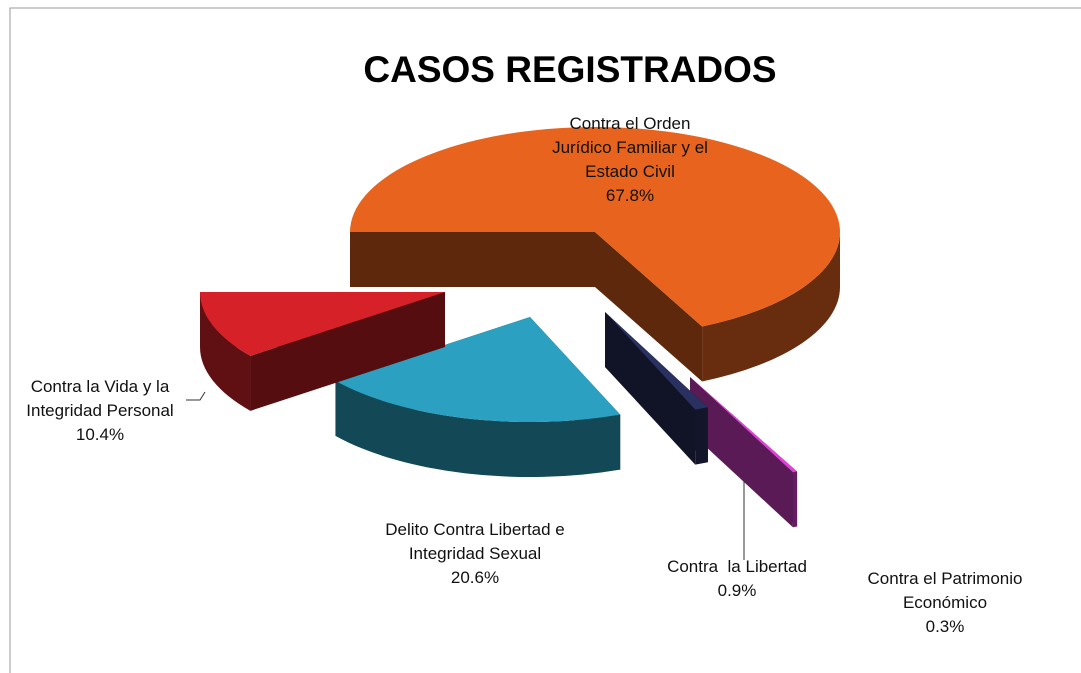 The image size is (1081, 673). What do you see at coordinates (737, 590) in the screenshot?
I see `value-label: 0.9%` at bounding box center [737, 590].